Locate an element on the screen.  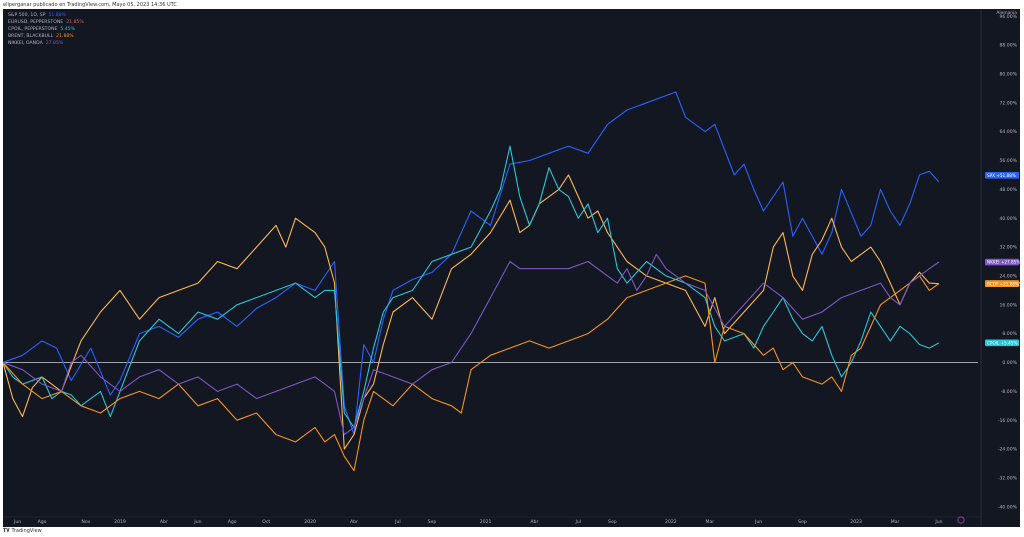
legend-value: 21.88% is located at coordinates (65, 36).